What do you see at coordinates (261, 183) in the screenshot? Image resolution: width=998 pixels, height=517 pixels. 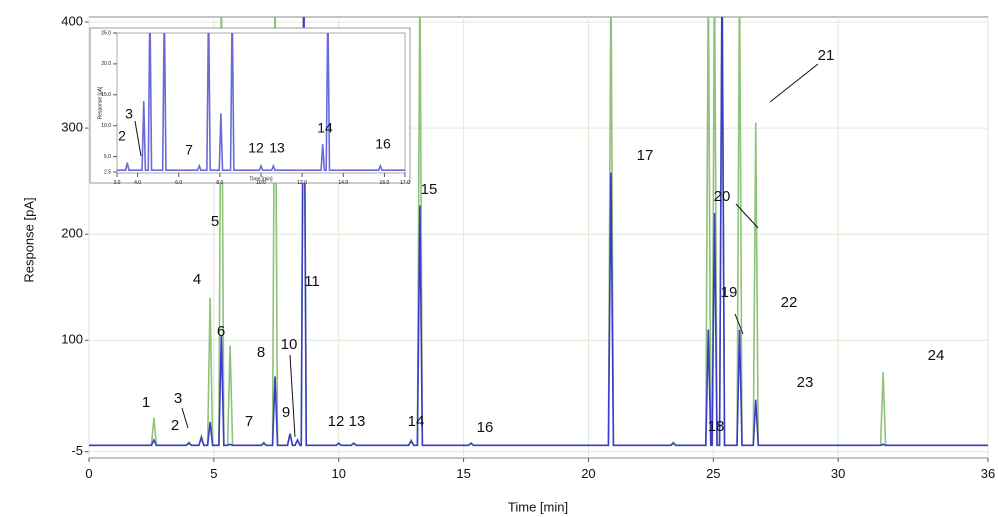 I see `x-tick-label: 10.0` at bounding box center [261, 183].